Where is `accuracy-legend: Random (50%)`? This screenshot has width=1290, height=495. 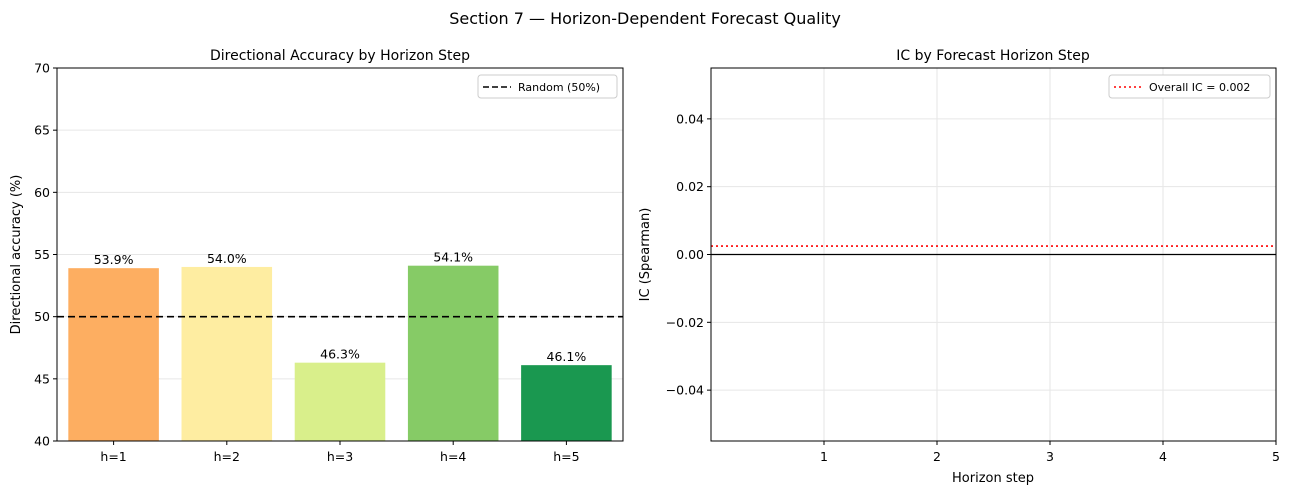
accuracy-legend: Random (50%) is located at coordinates (547, 86).